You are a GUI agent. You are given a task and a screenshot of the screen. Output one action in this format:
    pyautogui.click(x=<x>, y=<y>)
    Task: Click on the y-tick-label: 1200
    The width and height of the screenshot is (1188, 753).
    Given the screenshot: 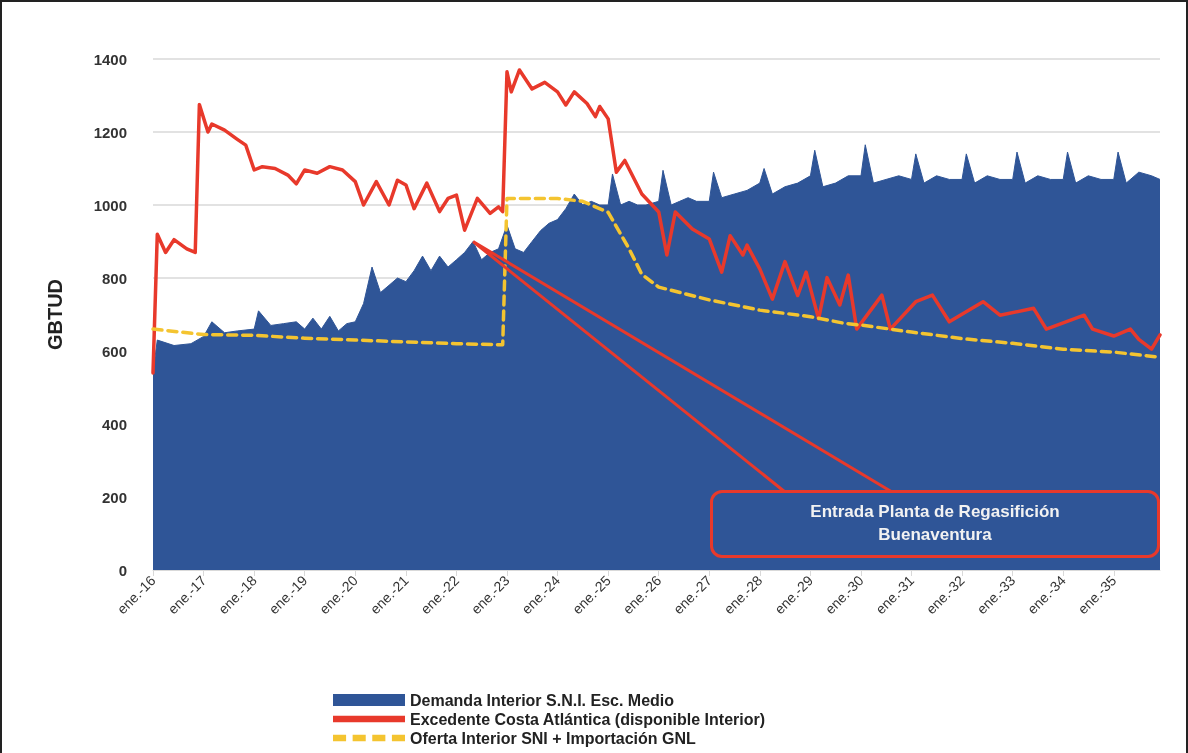 What is the action you would take?
    pyautogui.click(x=110, y=132)
    